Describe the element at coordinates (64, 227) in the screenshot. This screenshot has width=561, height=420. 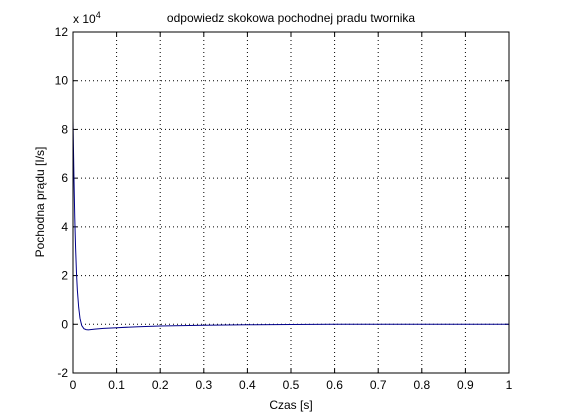
I see `y-tick-label: 4` at that location.